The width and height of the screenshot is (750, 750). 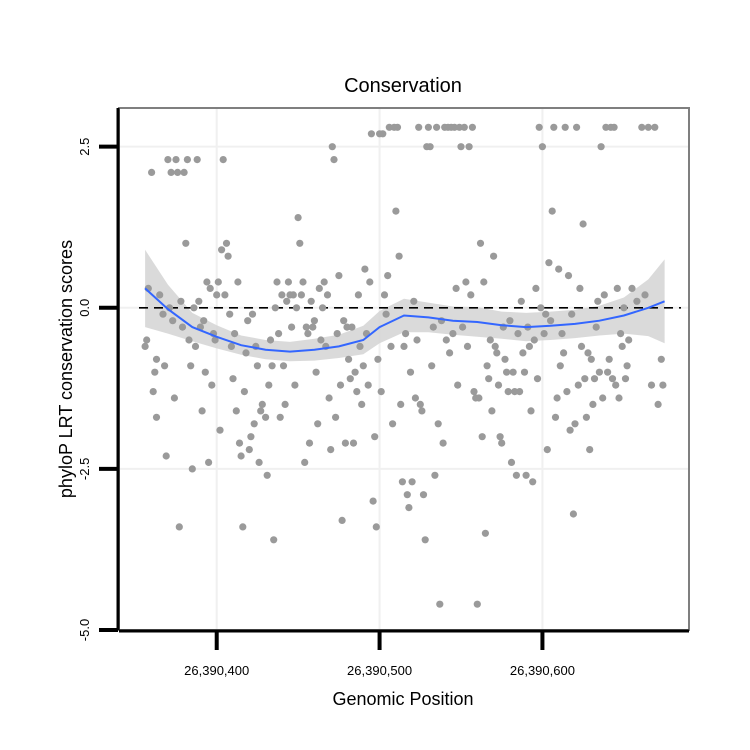 What do you see at coordinates (404, 320) in the screenshot?
I see `smooth-line` at bounding box center [404, 320].